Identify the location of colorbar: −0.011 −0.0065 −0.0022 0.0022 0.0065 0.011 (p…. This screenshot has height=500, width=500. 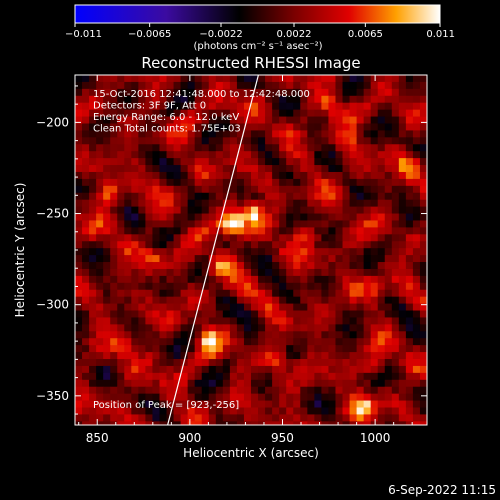
(260, 28).